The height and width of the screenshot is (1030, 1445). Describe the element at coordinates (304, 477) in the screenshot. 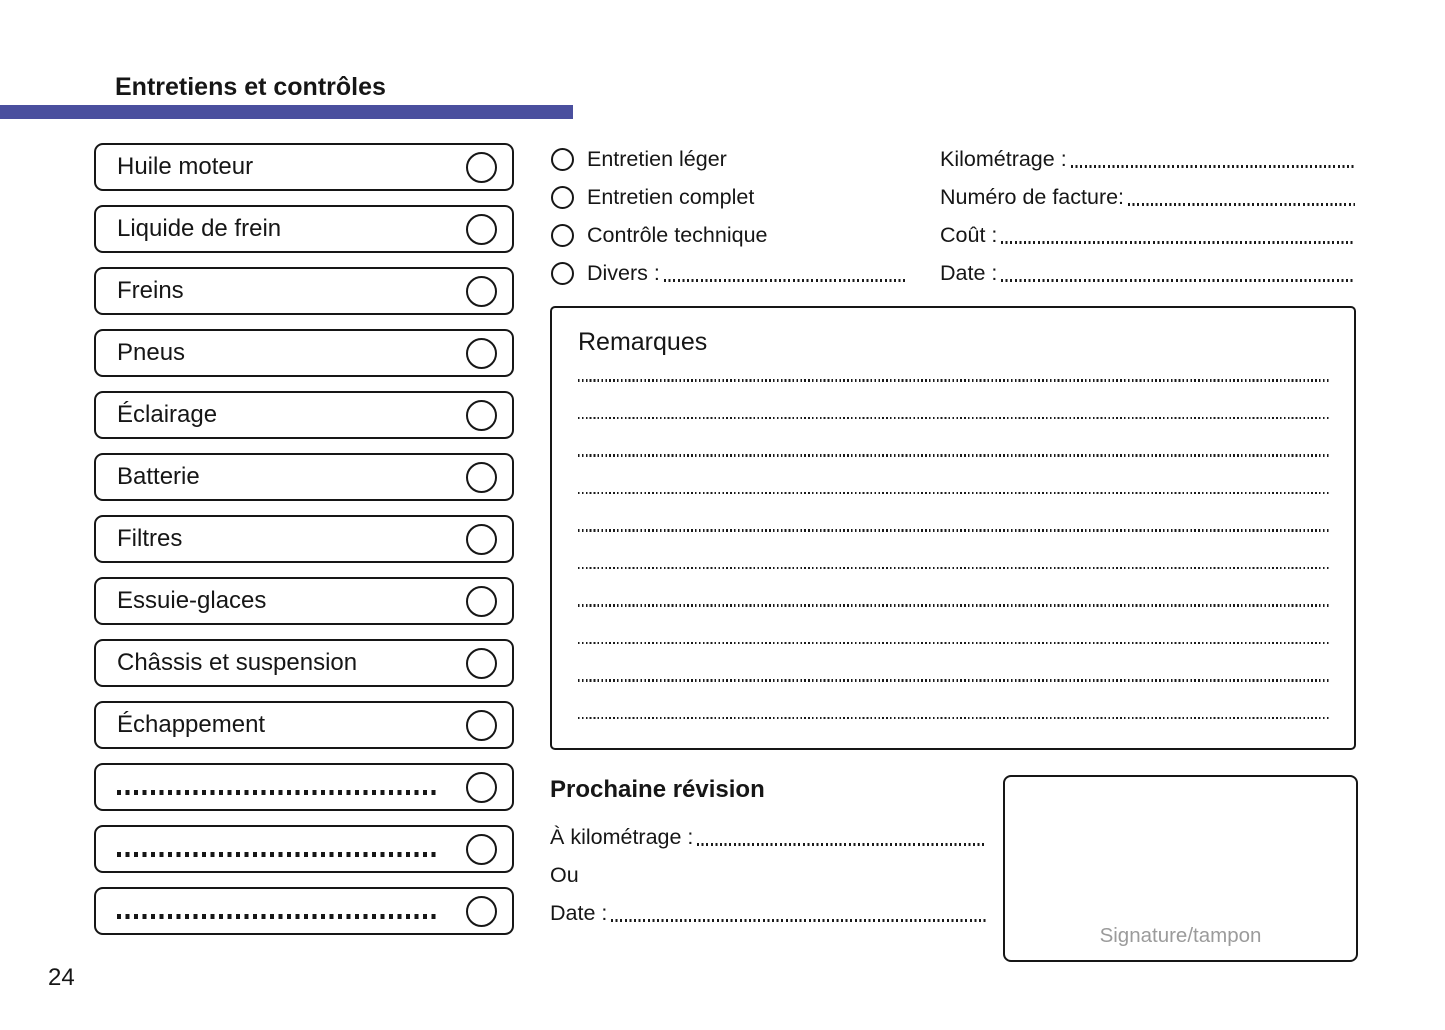

I see `checklist-row: Batterie` at that location.